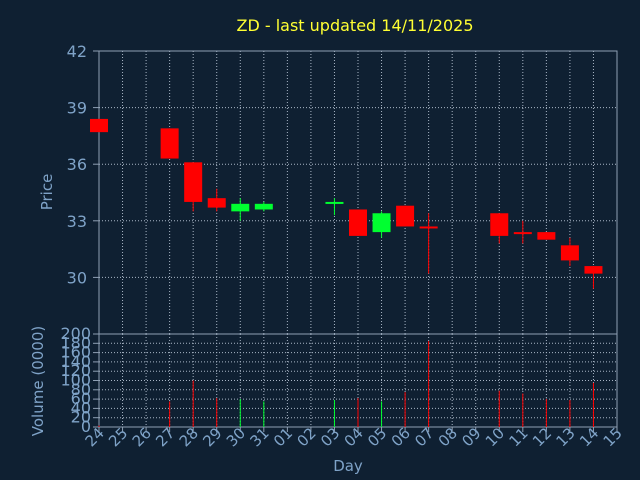 The image size is (640, 480). What do you see at coordinates (81, 407) in the screenshot?
I see `volume-tick-label: 40` at bounding box center [81, 407].